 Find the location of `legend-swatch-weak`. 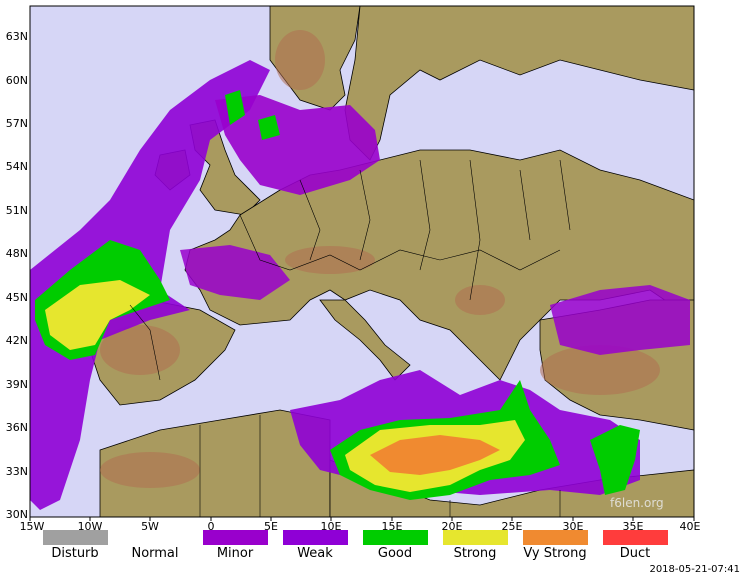

legend-swatch-weak is located at coordinates (315, 537).